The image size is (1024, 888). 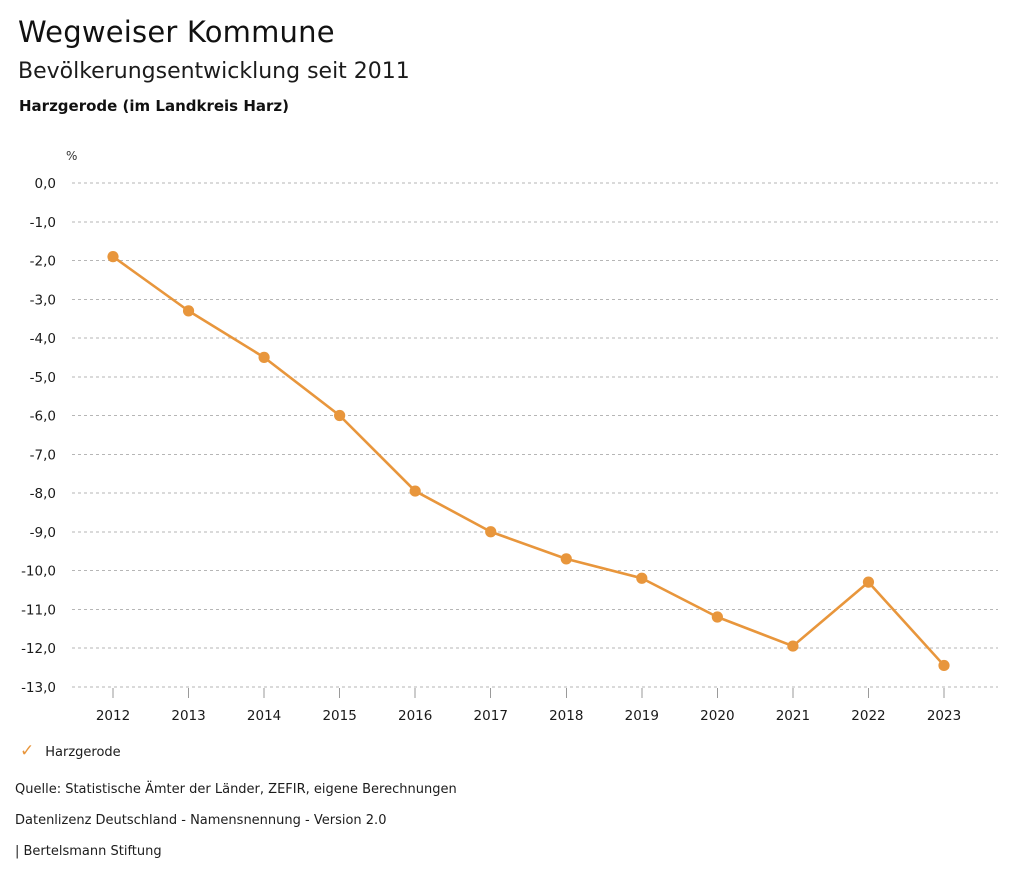 What do you see at coordinates (43, 455) in the screenshot?
I see `y-axis-tick-label: -7,0` at bounding box center [43, 455].